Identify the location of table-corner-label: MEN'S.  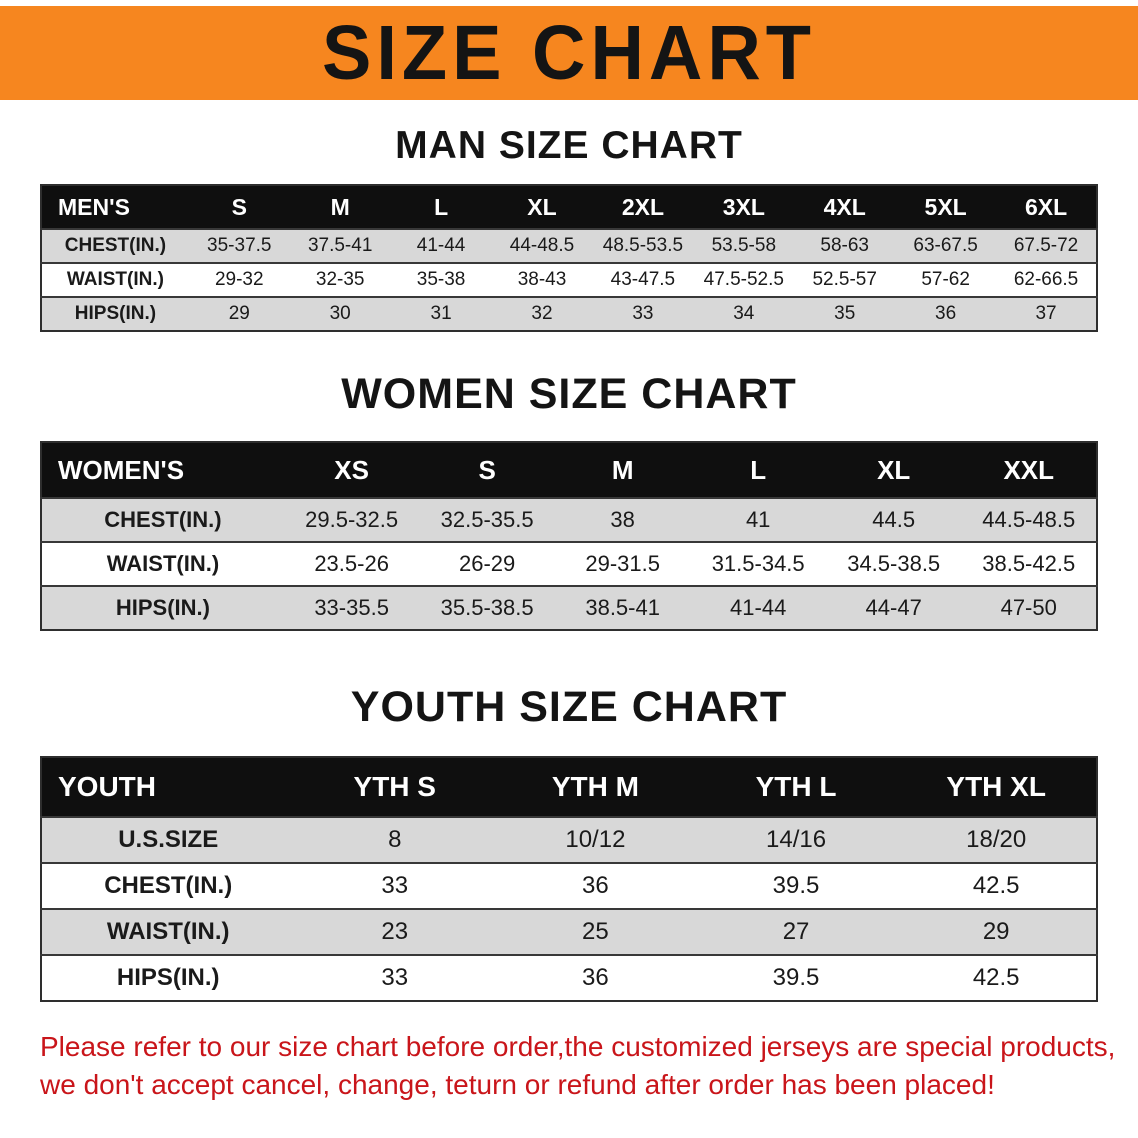
(115, 207).